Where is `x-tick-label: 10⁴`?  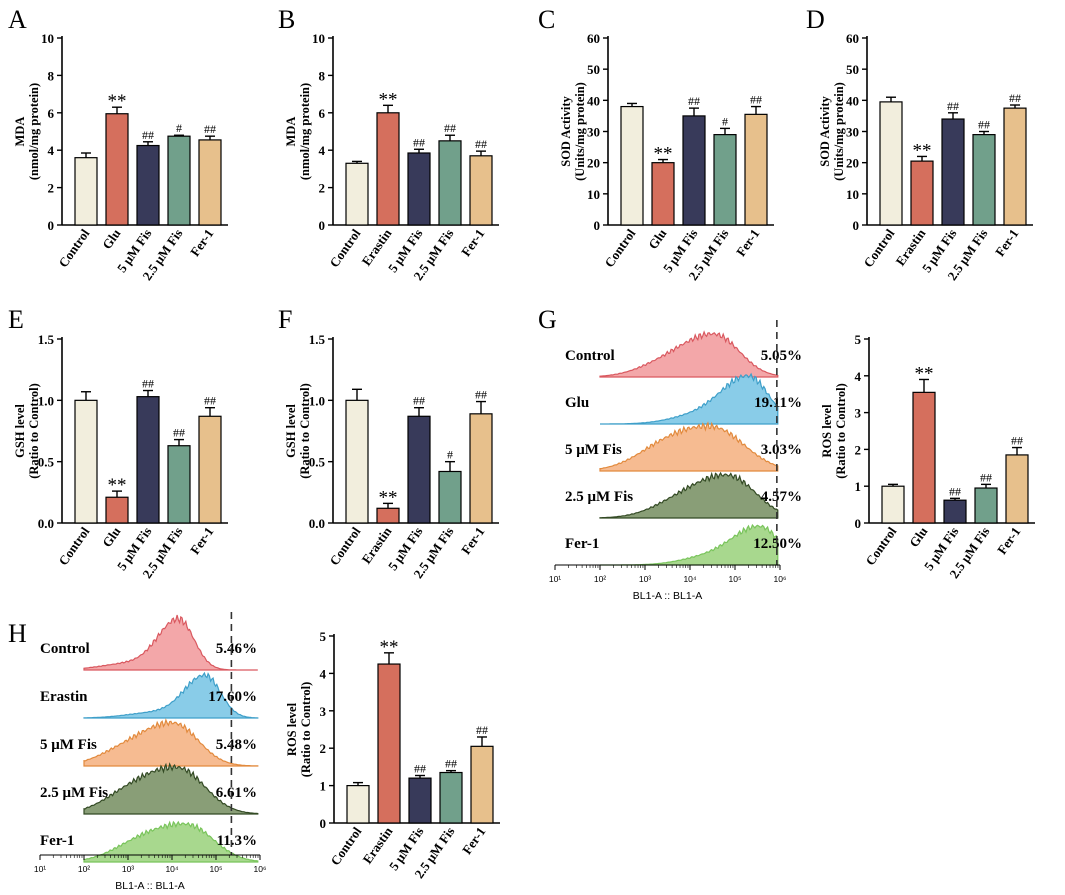
x-tick-label: 10⁴ is located at coordinates (171, 869).